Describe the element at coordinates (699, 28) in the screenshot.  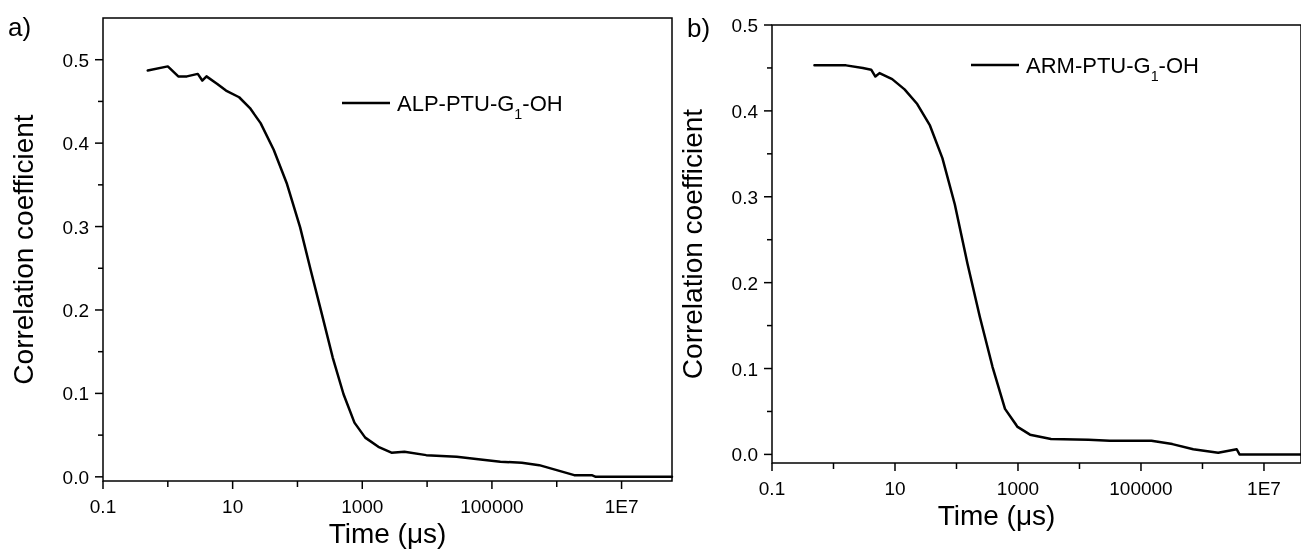
I see `chart-title: b)` at that location.